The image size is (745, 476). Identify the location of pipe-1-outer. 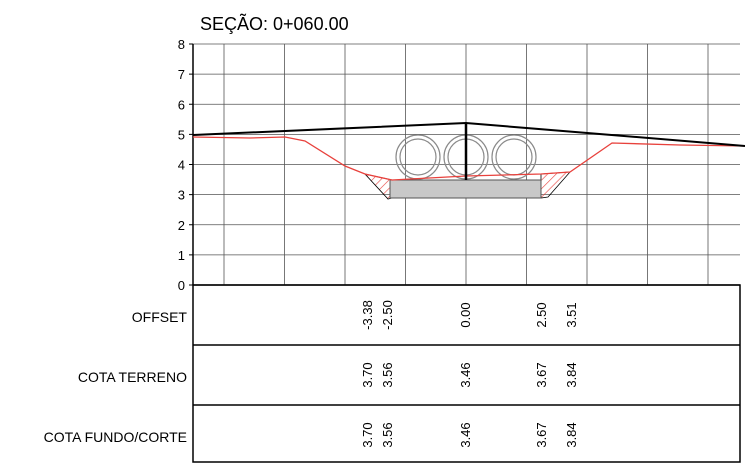
(418, 157).